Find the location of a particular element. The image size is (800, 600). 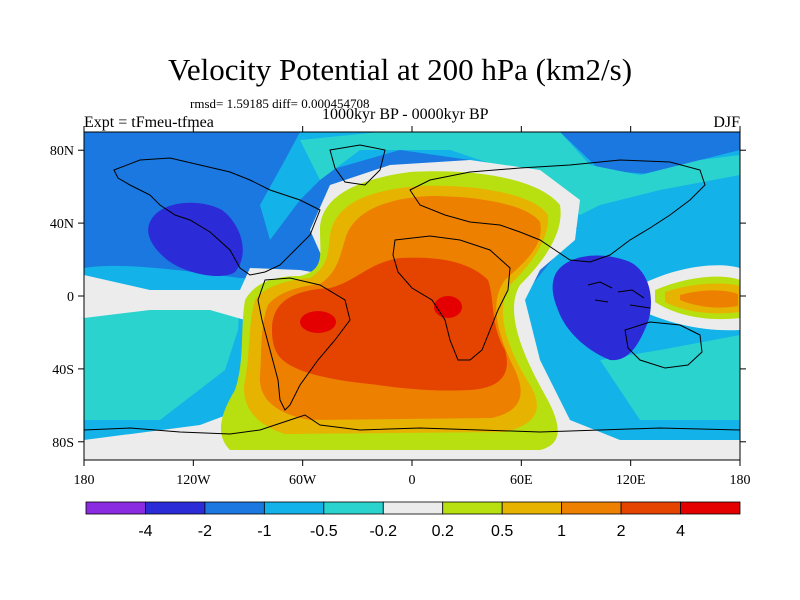

season-label: DJF is located at coordinates (726, 122).